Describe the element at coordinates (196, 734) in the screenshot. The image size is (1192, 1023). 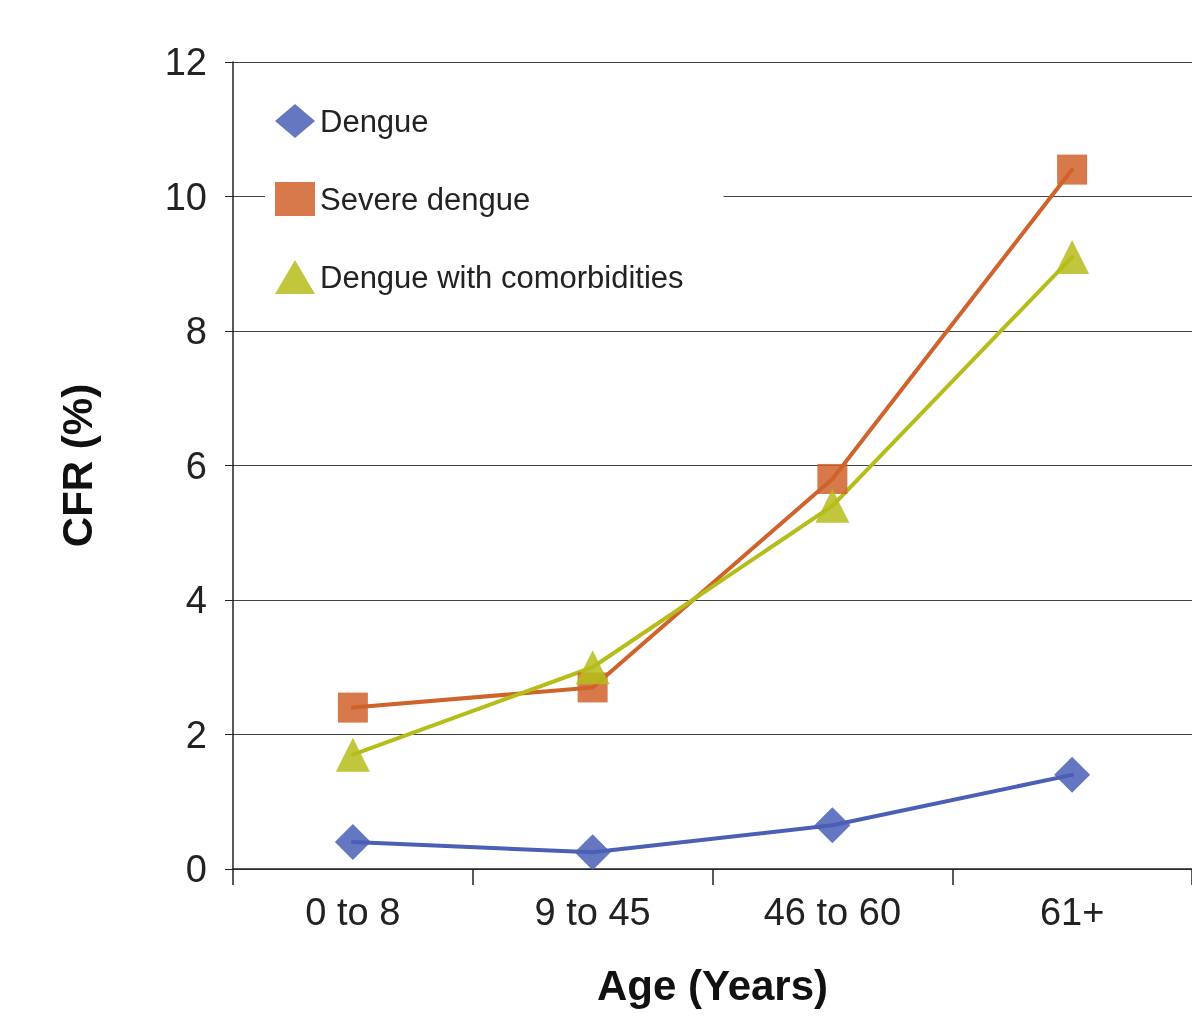
I see `y-tick-label: 2` at that location.